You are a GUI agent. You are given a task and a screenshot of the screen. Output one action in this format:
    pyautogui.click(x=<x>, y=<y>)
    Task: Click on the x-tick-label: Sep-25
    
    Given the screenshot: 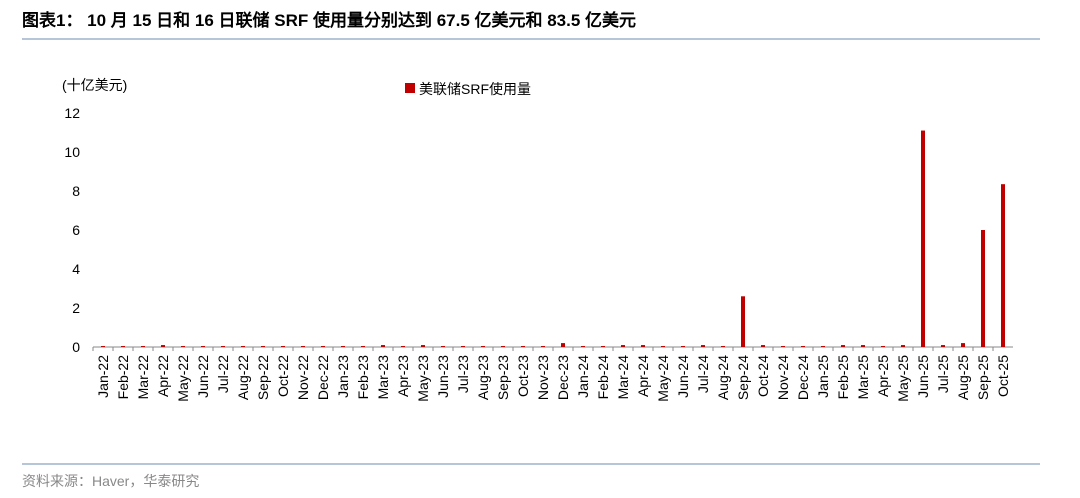 What is the action you would take?
    pyautogui.click(x=983, y=377)
    